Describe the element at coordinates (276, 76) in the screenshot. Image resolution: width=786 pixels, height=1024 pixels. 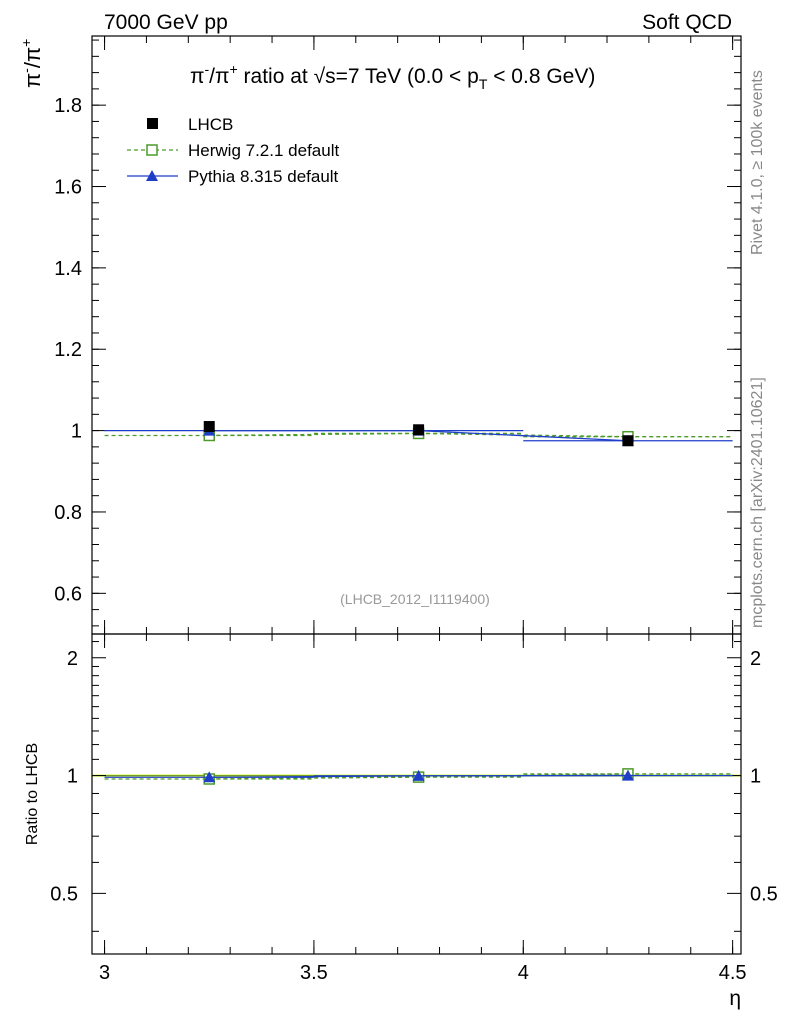
I see `title-text1: ratio at` at that location.